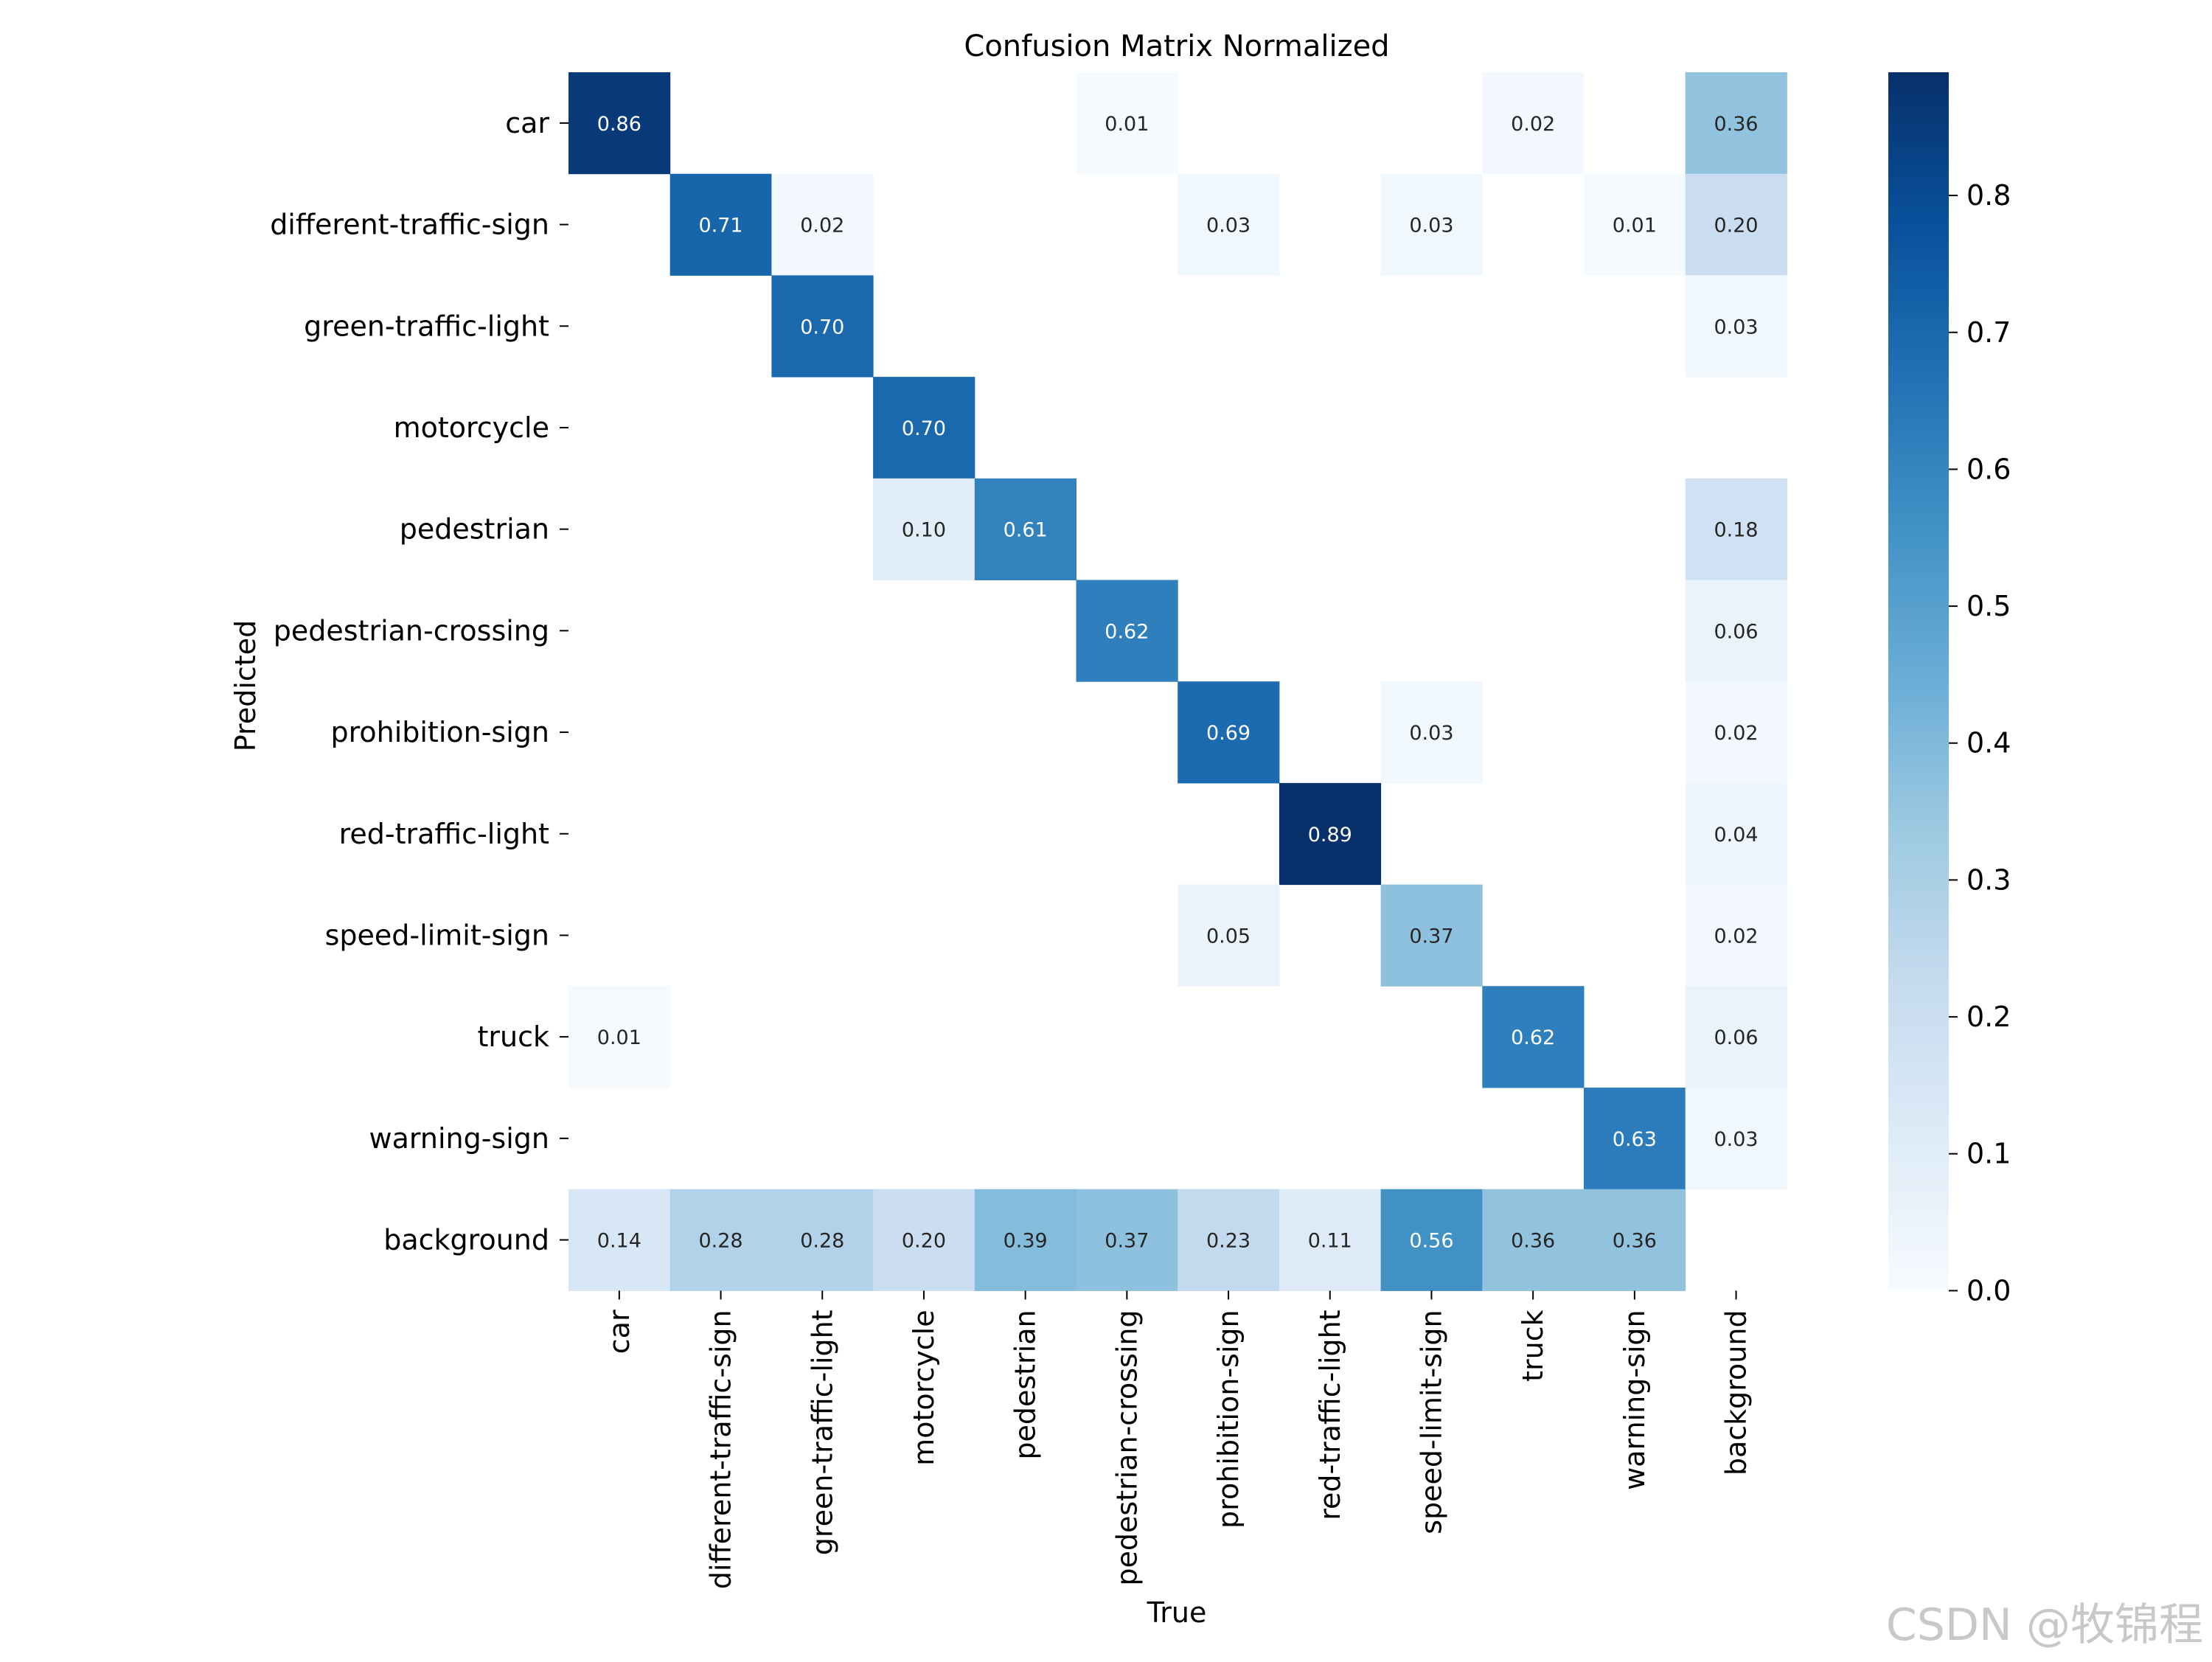  I want to click on chart-title: Confusion Matrix Normalized, so click(1176, 46).